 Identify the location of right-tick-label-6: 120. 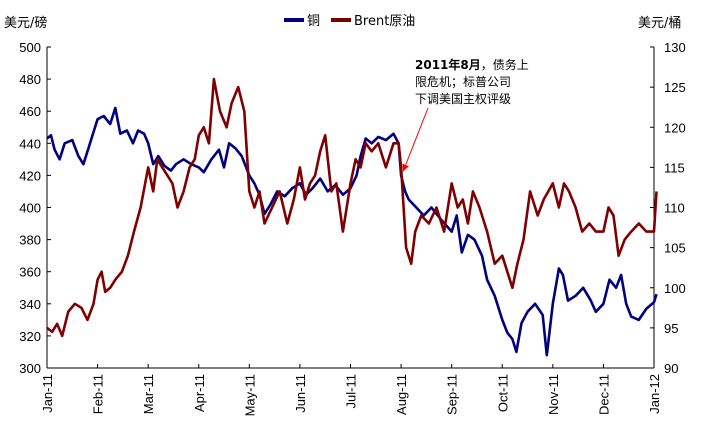
(675, 127).